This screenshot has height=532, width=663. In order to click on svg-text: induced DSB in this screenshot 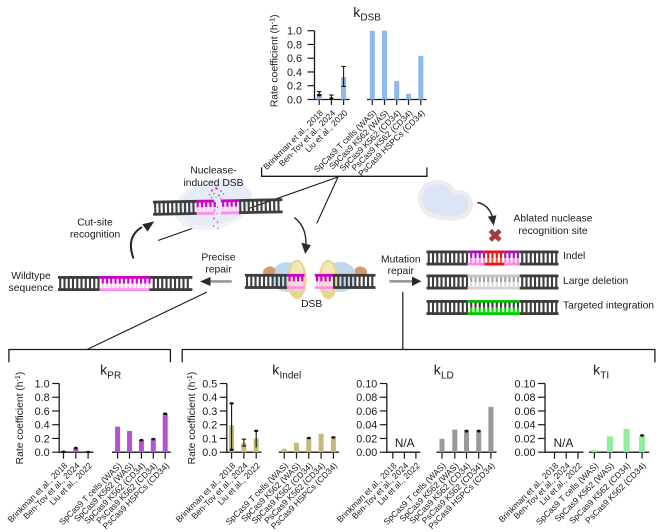, I will do `click(213, 183)`.